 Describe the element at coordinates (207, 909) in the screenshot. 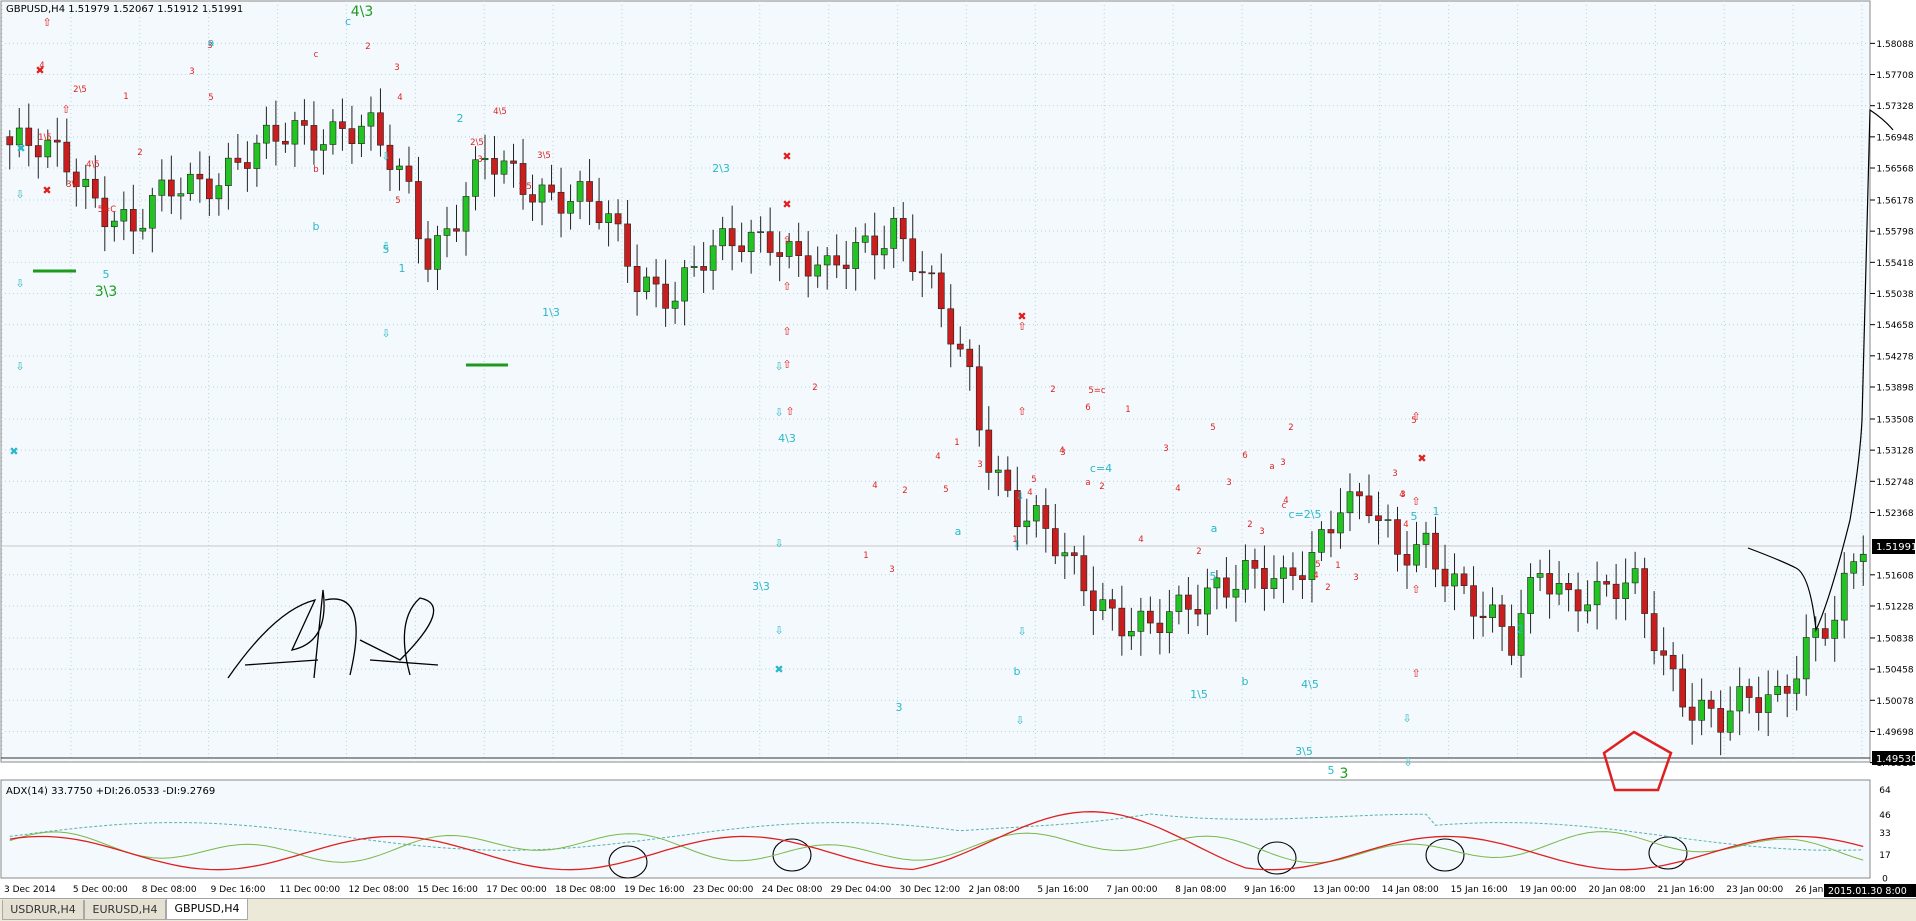

I see `symbol-tab: GBPUSD,H4` at that location.